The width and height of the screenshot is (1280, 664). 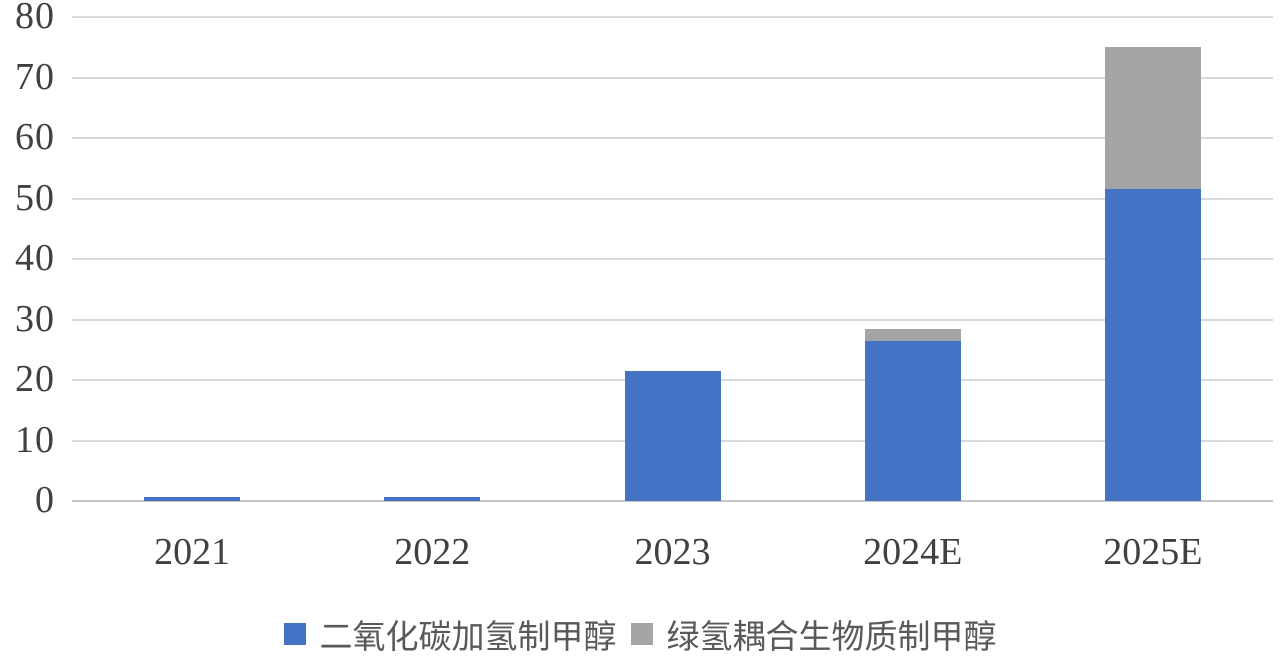 I want to click on y-axis-tick-label: 20, so click(x=35, y=379).